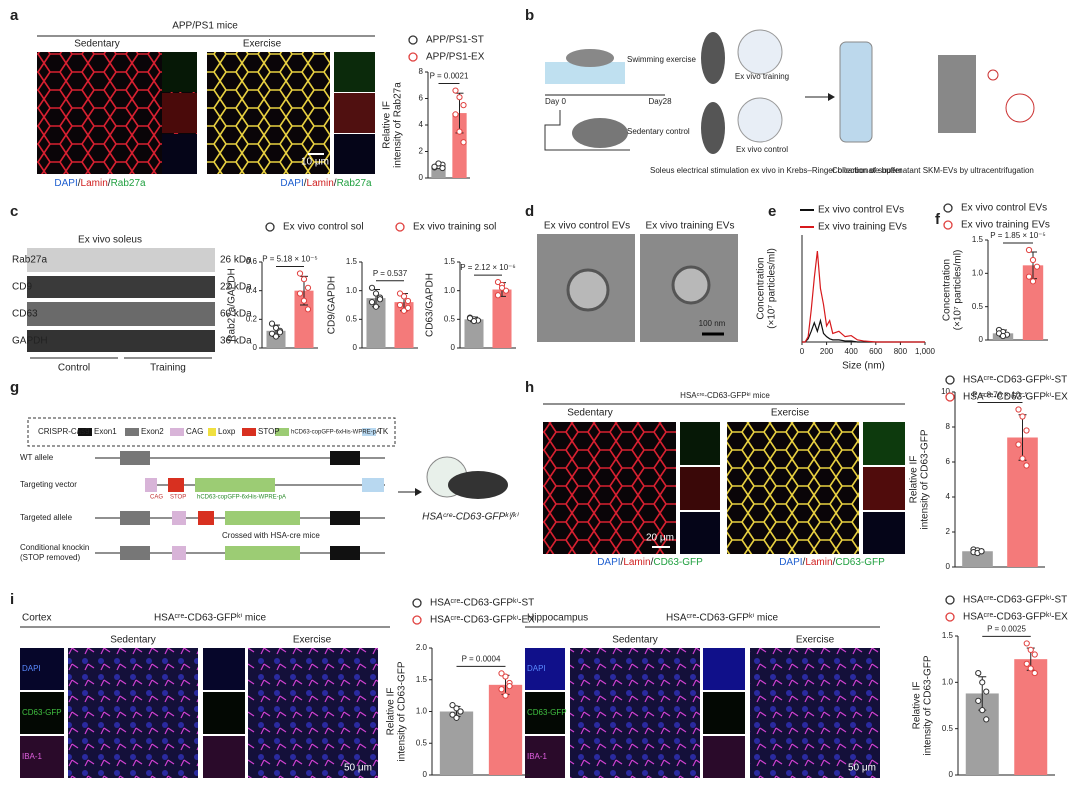 This screenshot has width=1080, height=794. Describe the element at coordinates (761, 288) in the screenshot. I see `y-axis-label: Concentration` at that location.